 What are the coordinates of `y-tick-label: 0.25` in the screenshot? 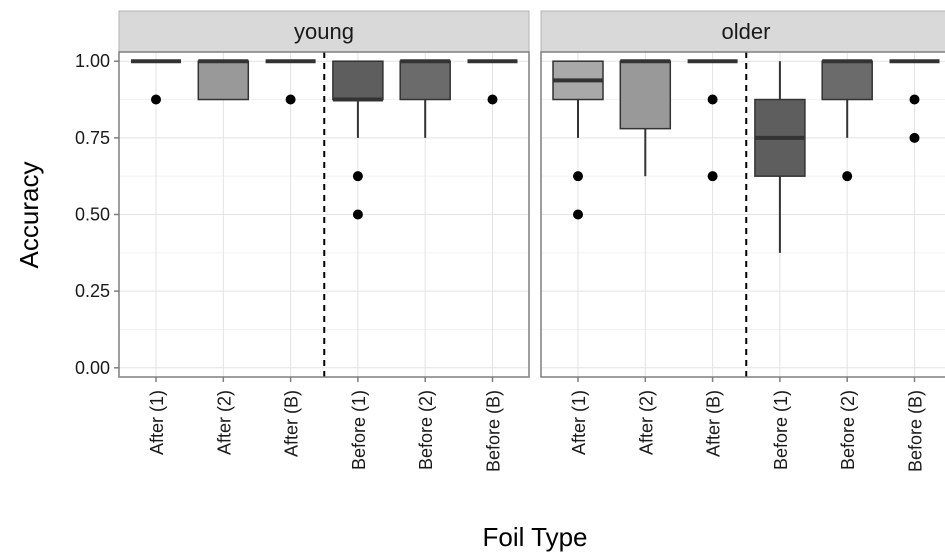 It's located at (92, 291).